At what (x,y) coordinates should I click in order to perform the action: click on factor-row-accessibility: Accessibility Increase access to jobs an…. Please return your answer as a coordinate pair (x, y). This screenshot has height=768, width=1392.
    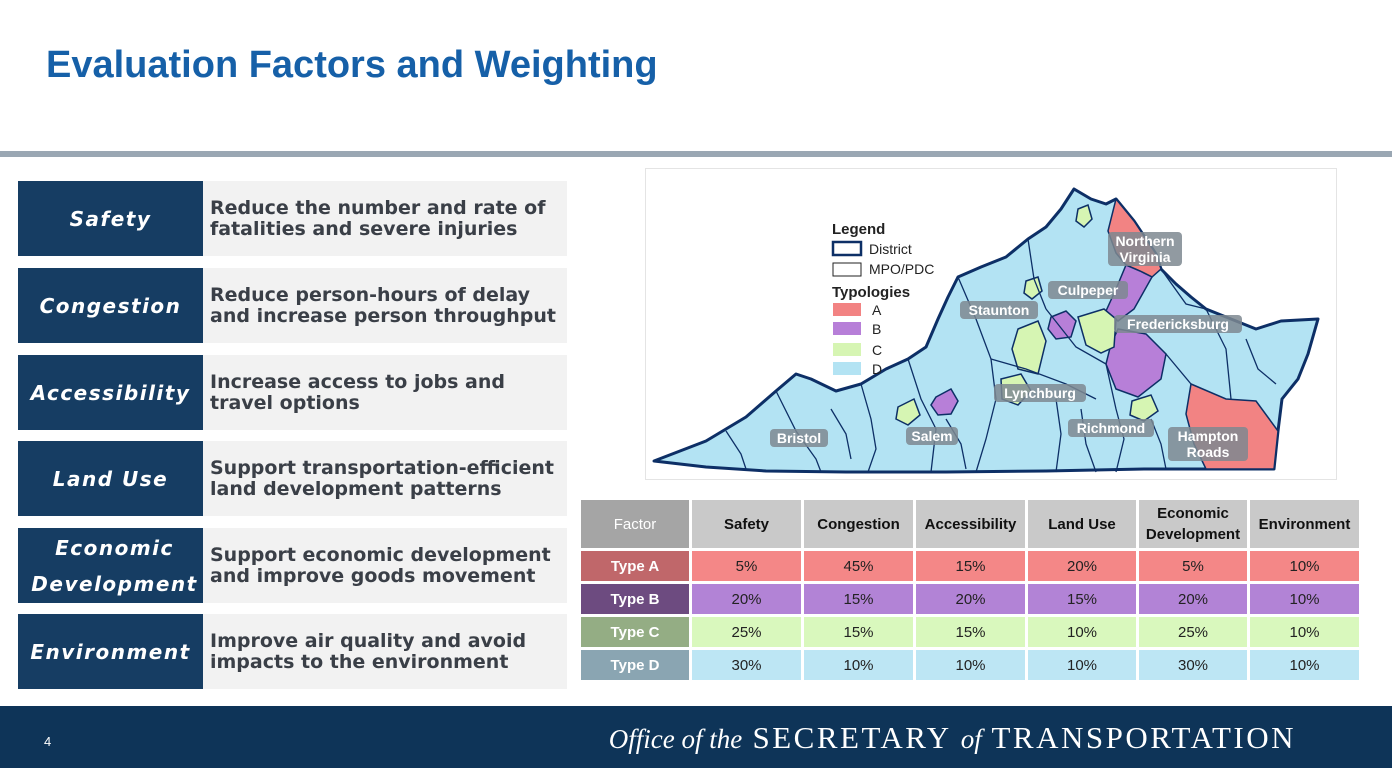
    Looking at the image, I should click on (292, 392).